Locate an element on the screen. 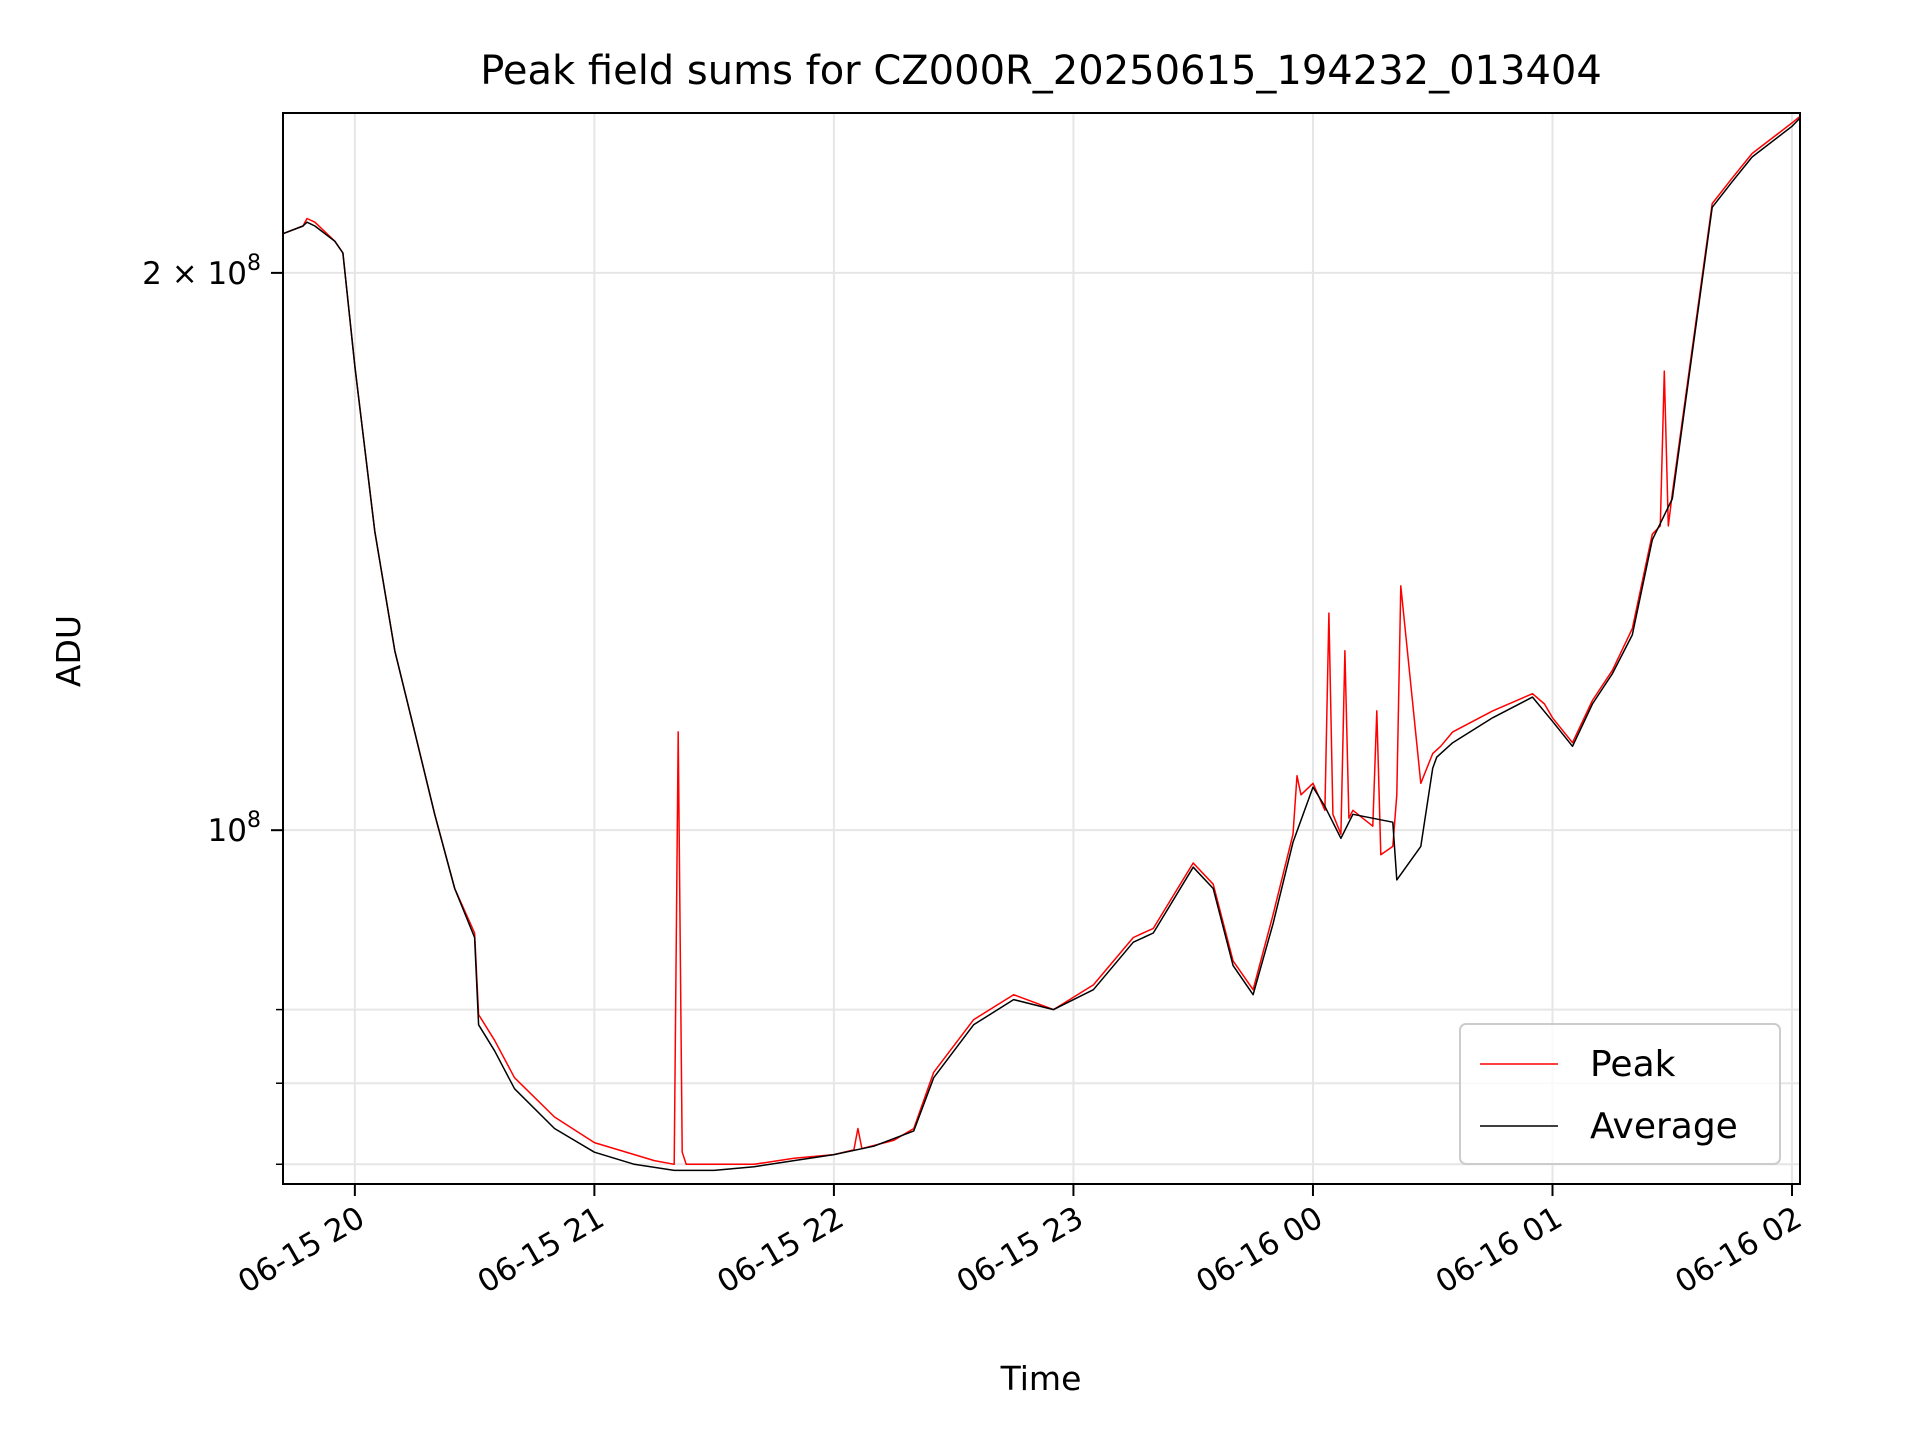  y-tick-label: 108 is located at coordinates (234, 828).